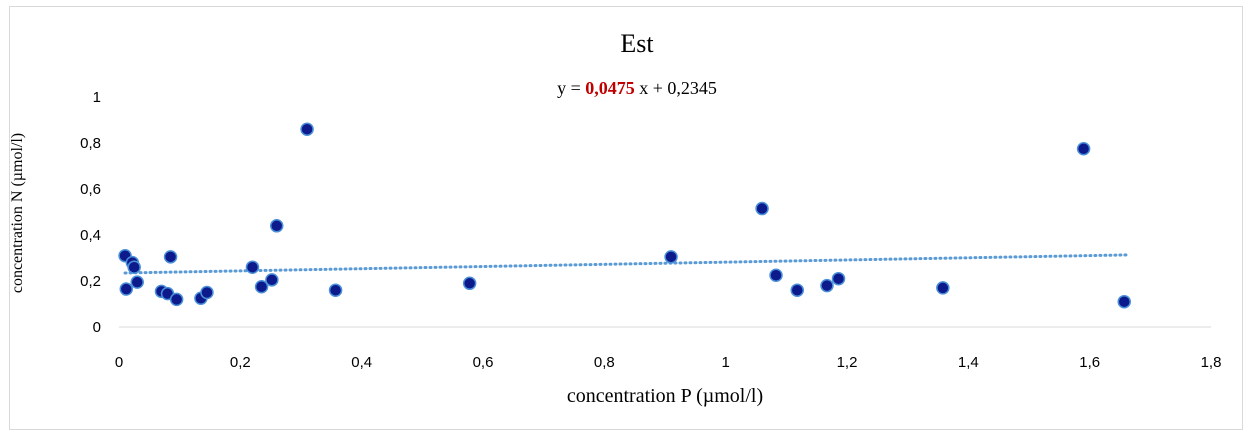 The height and width of the screenshot is (437, 1255). What do you see at coordinates (240, 362) in the screenshot?
I see `x-tick-label: 0,2` at bounding box center [240, 362].